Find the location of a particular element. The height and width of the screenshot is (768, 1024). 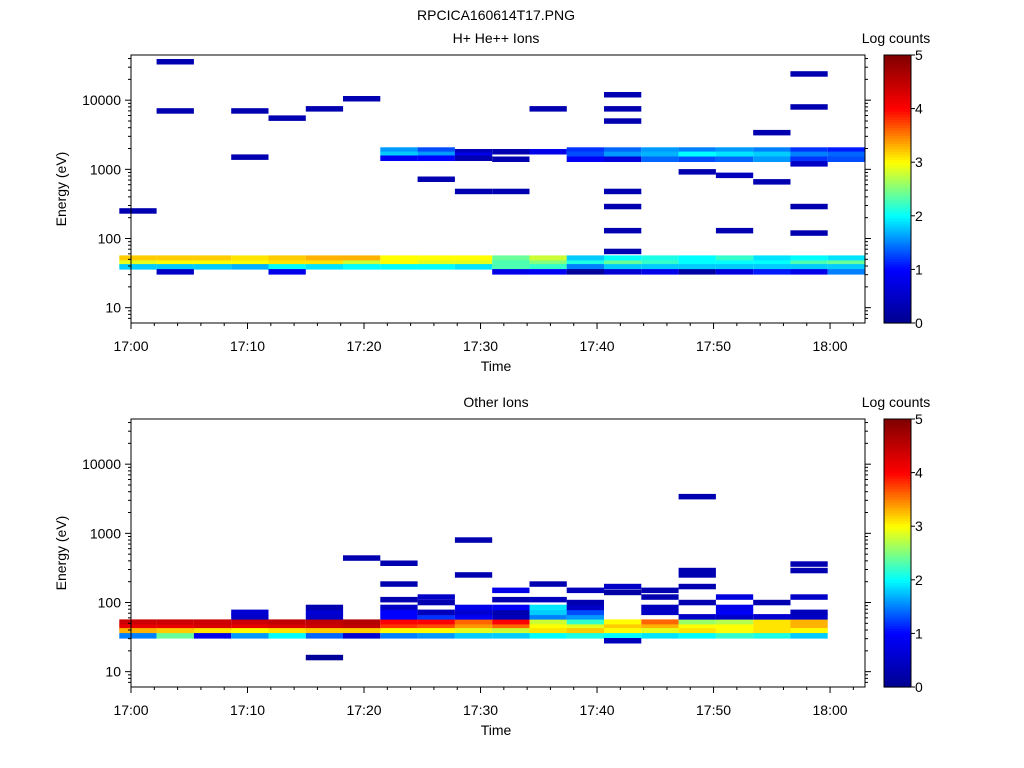

x-axis-label: Time is located at coordinates (496, 366).